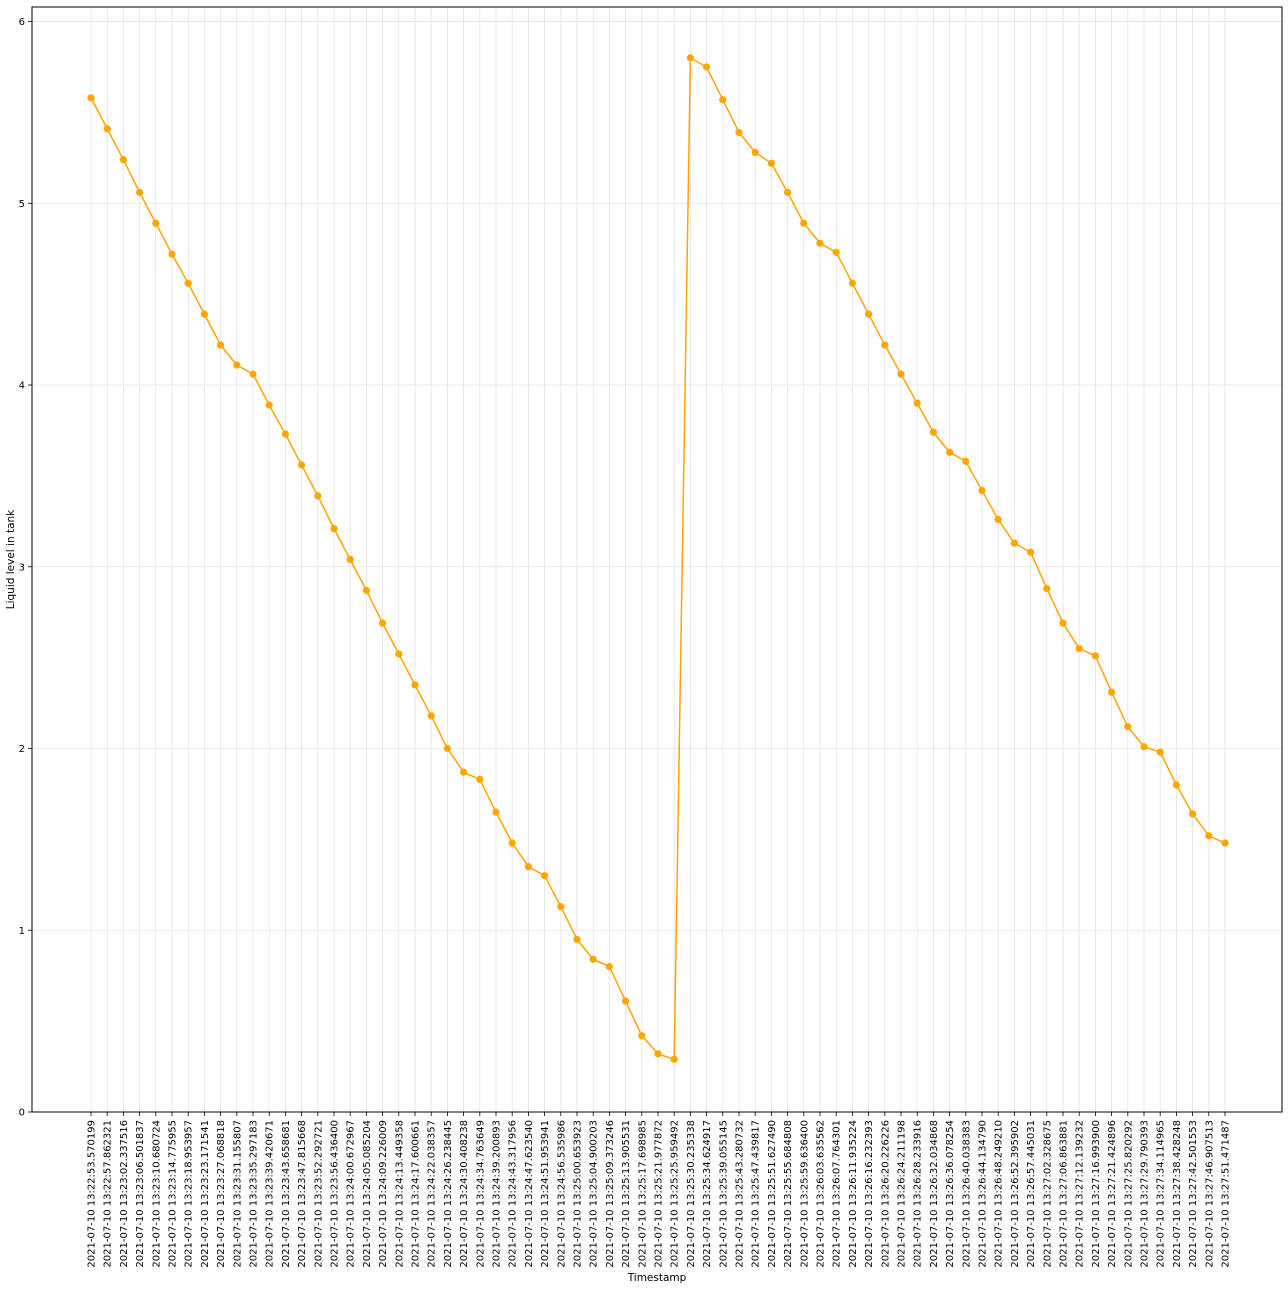 Image resolution: width=1288 pixels, height=1293 pixels. Describe the element at coordinates (1064, 1194) in the screenshot. I see `x-tick-label: 2021-07-10 13:27:06.863881` at that location.